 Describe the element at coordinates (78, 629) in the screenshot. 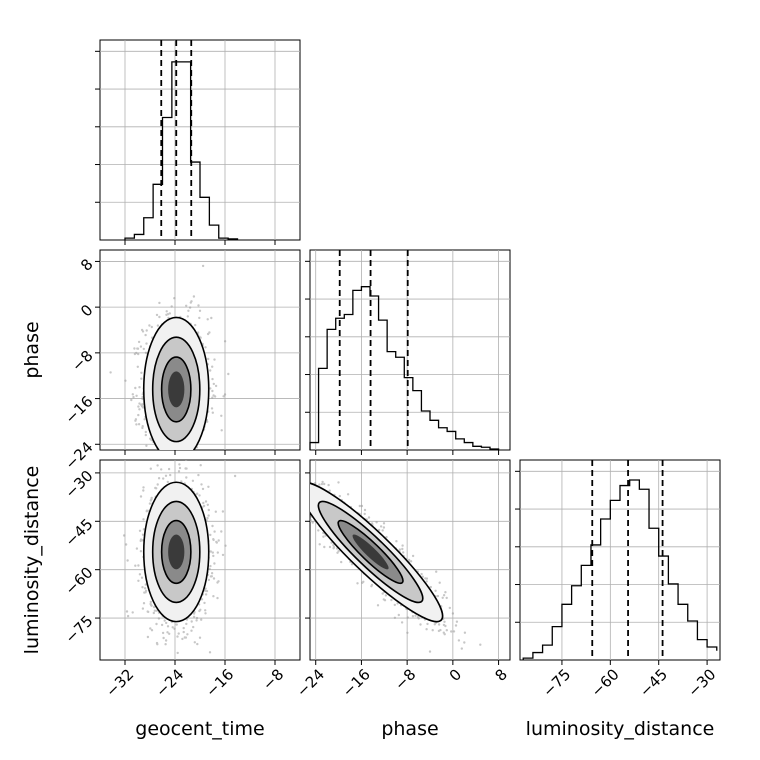

I see `y-tick-label: −75` at that location.